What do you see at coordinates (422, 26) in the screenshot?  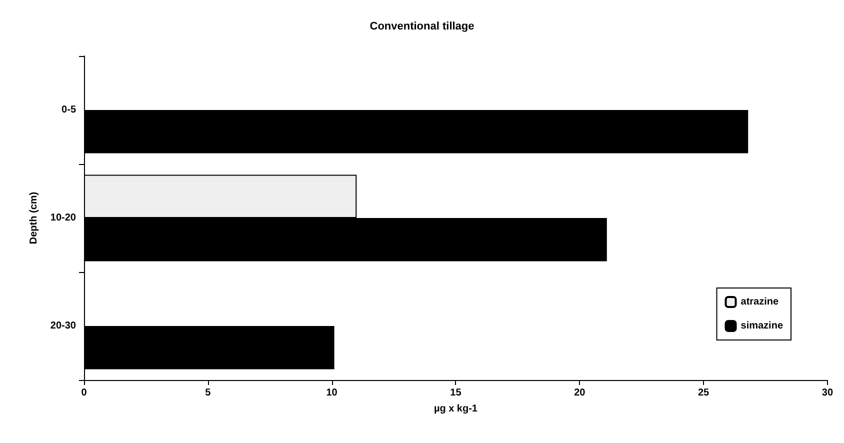 I see `chart-title: Conventional tillage` at bounding box center [422, 26].